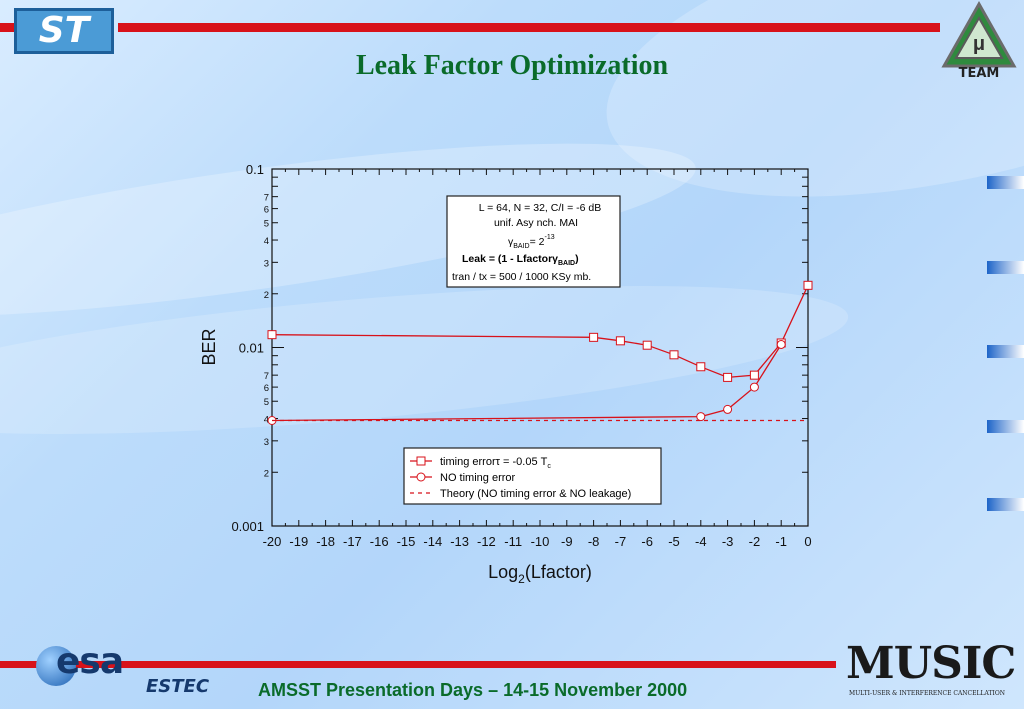 Image resolution: width=1024 pixels, height=709 pixels. Describe the element at coordinates (247, 526) in the screenshot. I see `y-tick-label: 0.001` at that location.